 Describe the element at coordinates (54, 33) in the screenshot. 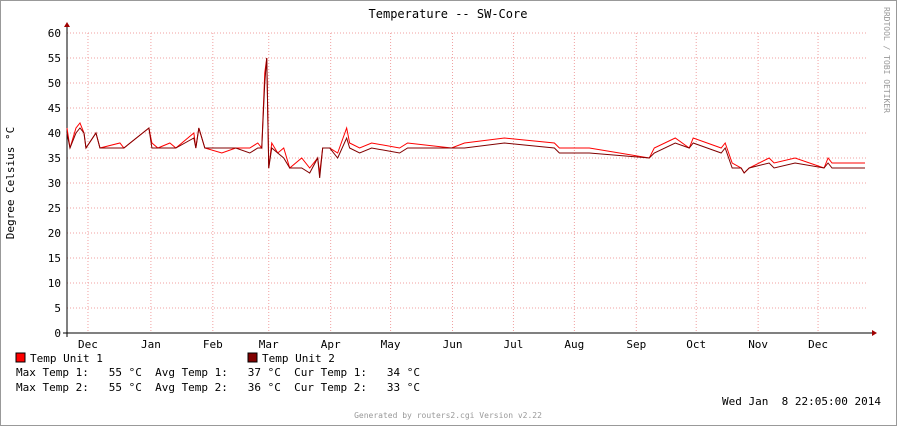

I see `y-tick-label: 60` at that location.